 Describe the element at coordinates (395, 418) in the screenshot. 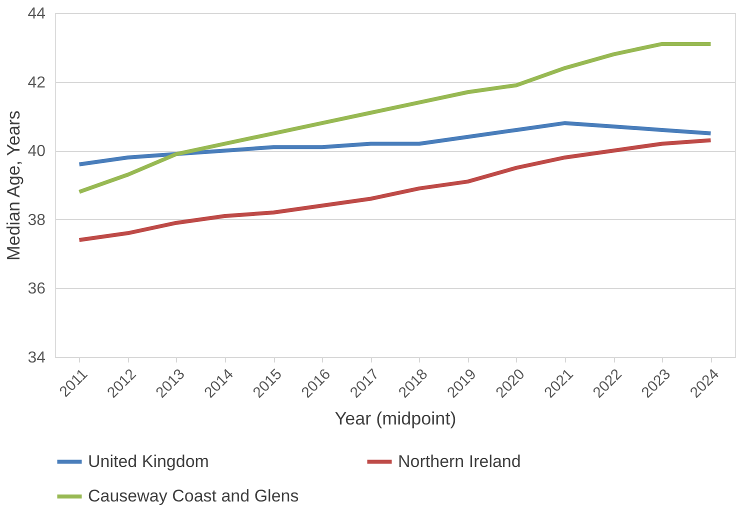

I see `x-axis-title: Year (midpoint)` at that location.